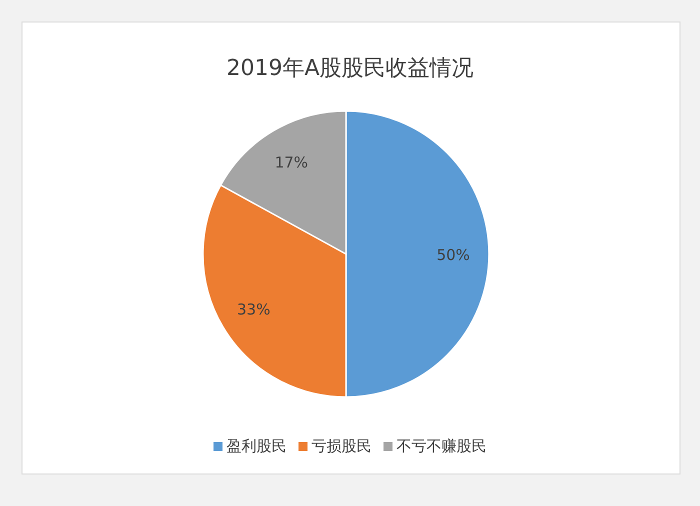 Image resolution: width=700 pixels, height=506 pixels. Describe the element at coordinates (441, 446) in the screenshot. I see `legend-label: 不亏不赚股民` at that location.